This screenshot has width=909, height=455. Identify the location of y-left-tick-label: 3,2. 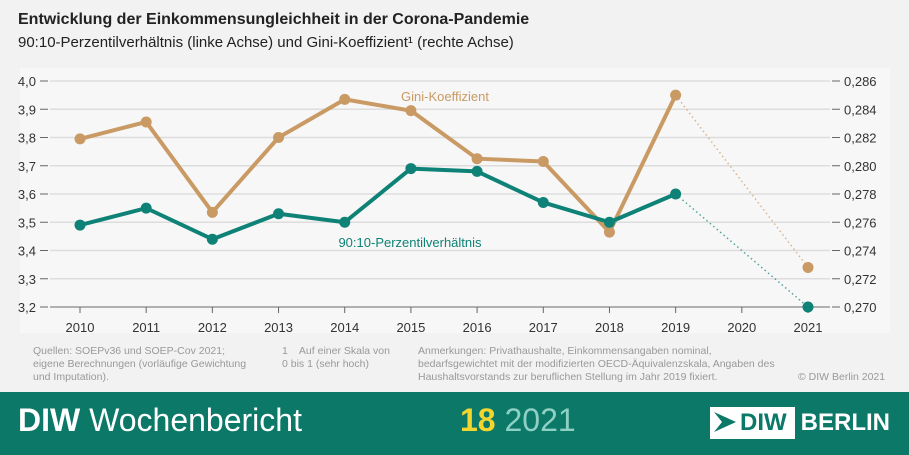
(27, 307).